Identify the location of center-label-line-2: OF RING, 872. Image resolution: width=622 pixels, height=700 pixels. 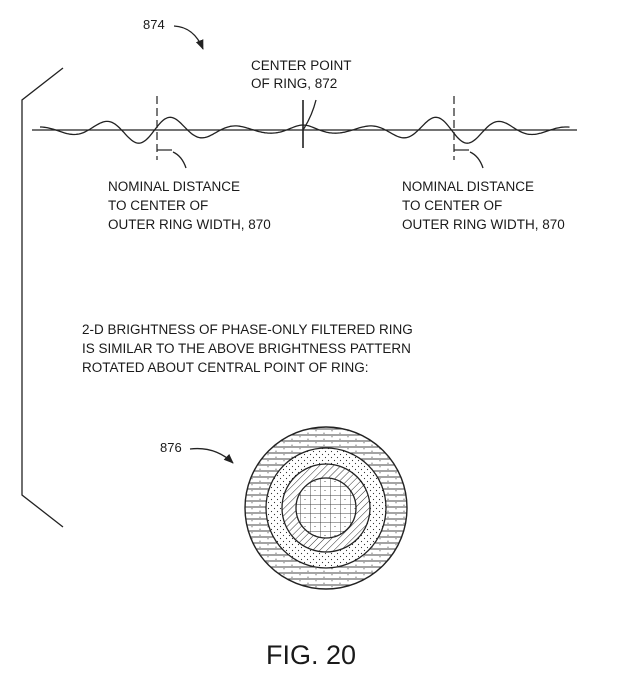
(294, 83).